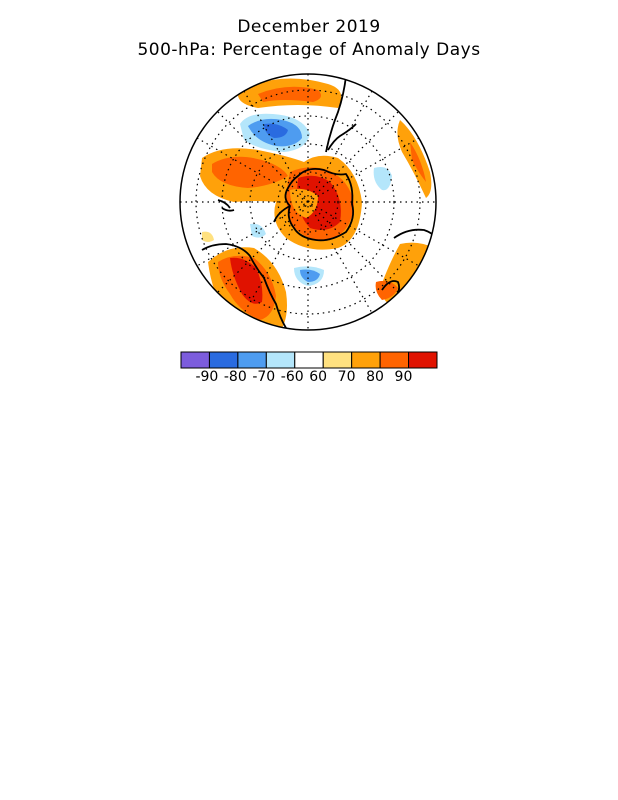  What do you see at coordinates (318, 377) in the screenshot?
I see `legend-label: 60` at bounding box center [318, 377].